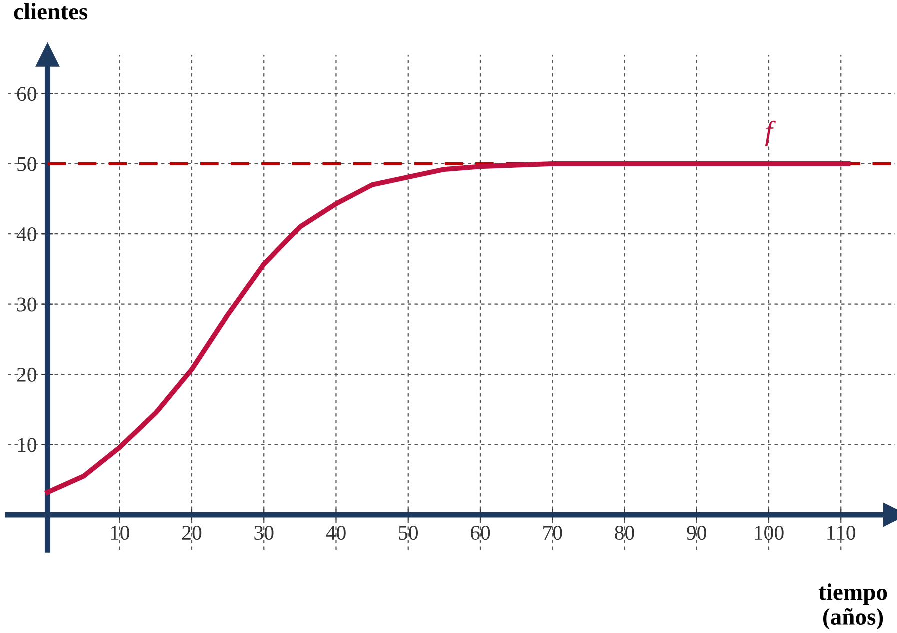  What do you see at coordinates (696, 533) in the screenshot?
I see `x-tick-label: 90` at bounding box center [696, 533].